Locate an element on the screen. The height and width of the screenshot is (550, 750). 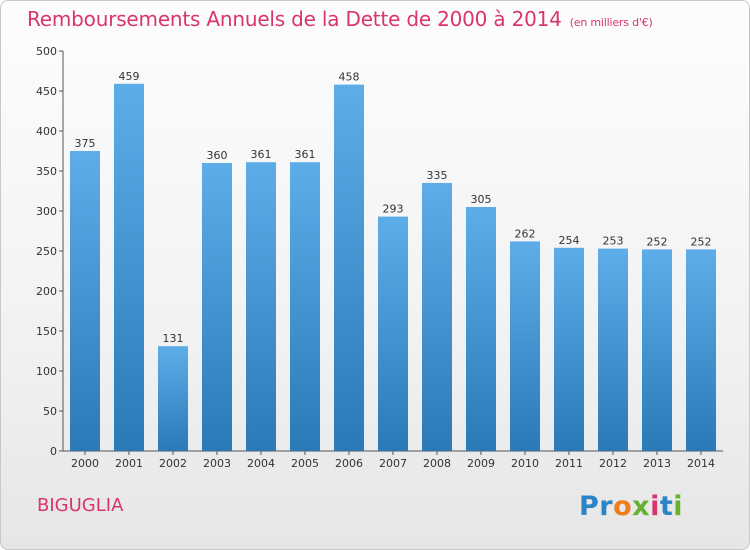
bar-value-label: 131 is located at coordinates (173, 338).